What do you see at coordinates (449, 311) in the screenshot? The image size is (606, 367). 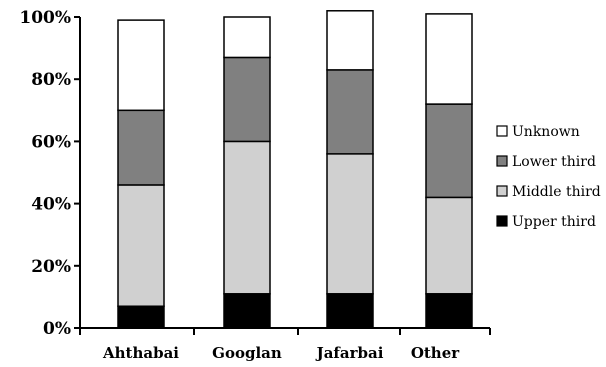 I see `bar-segment-other-upper-third` at bounding box center [449, 311].